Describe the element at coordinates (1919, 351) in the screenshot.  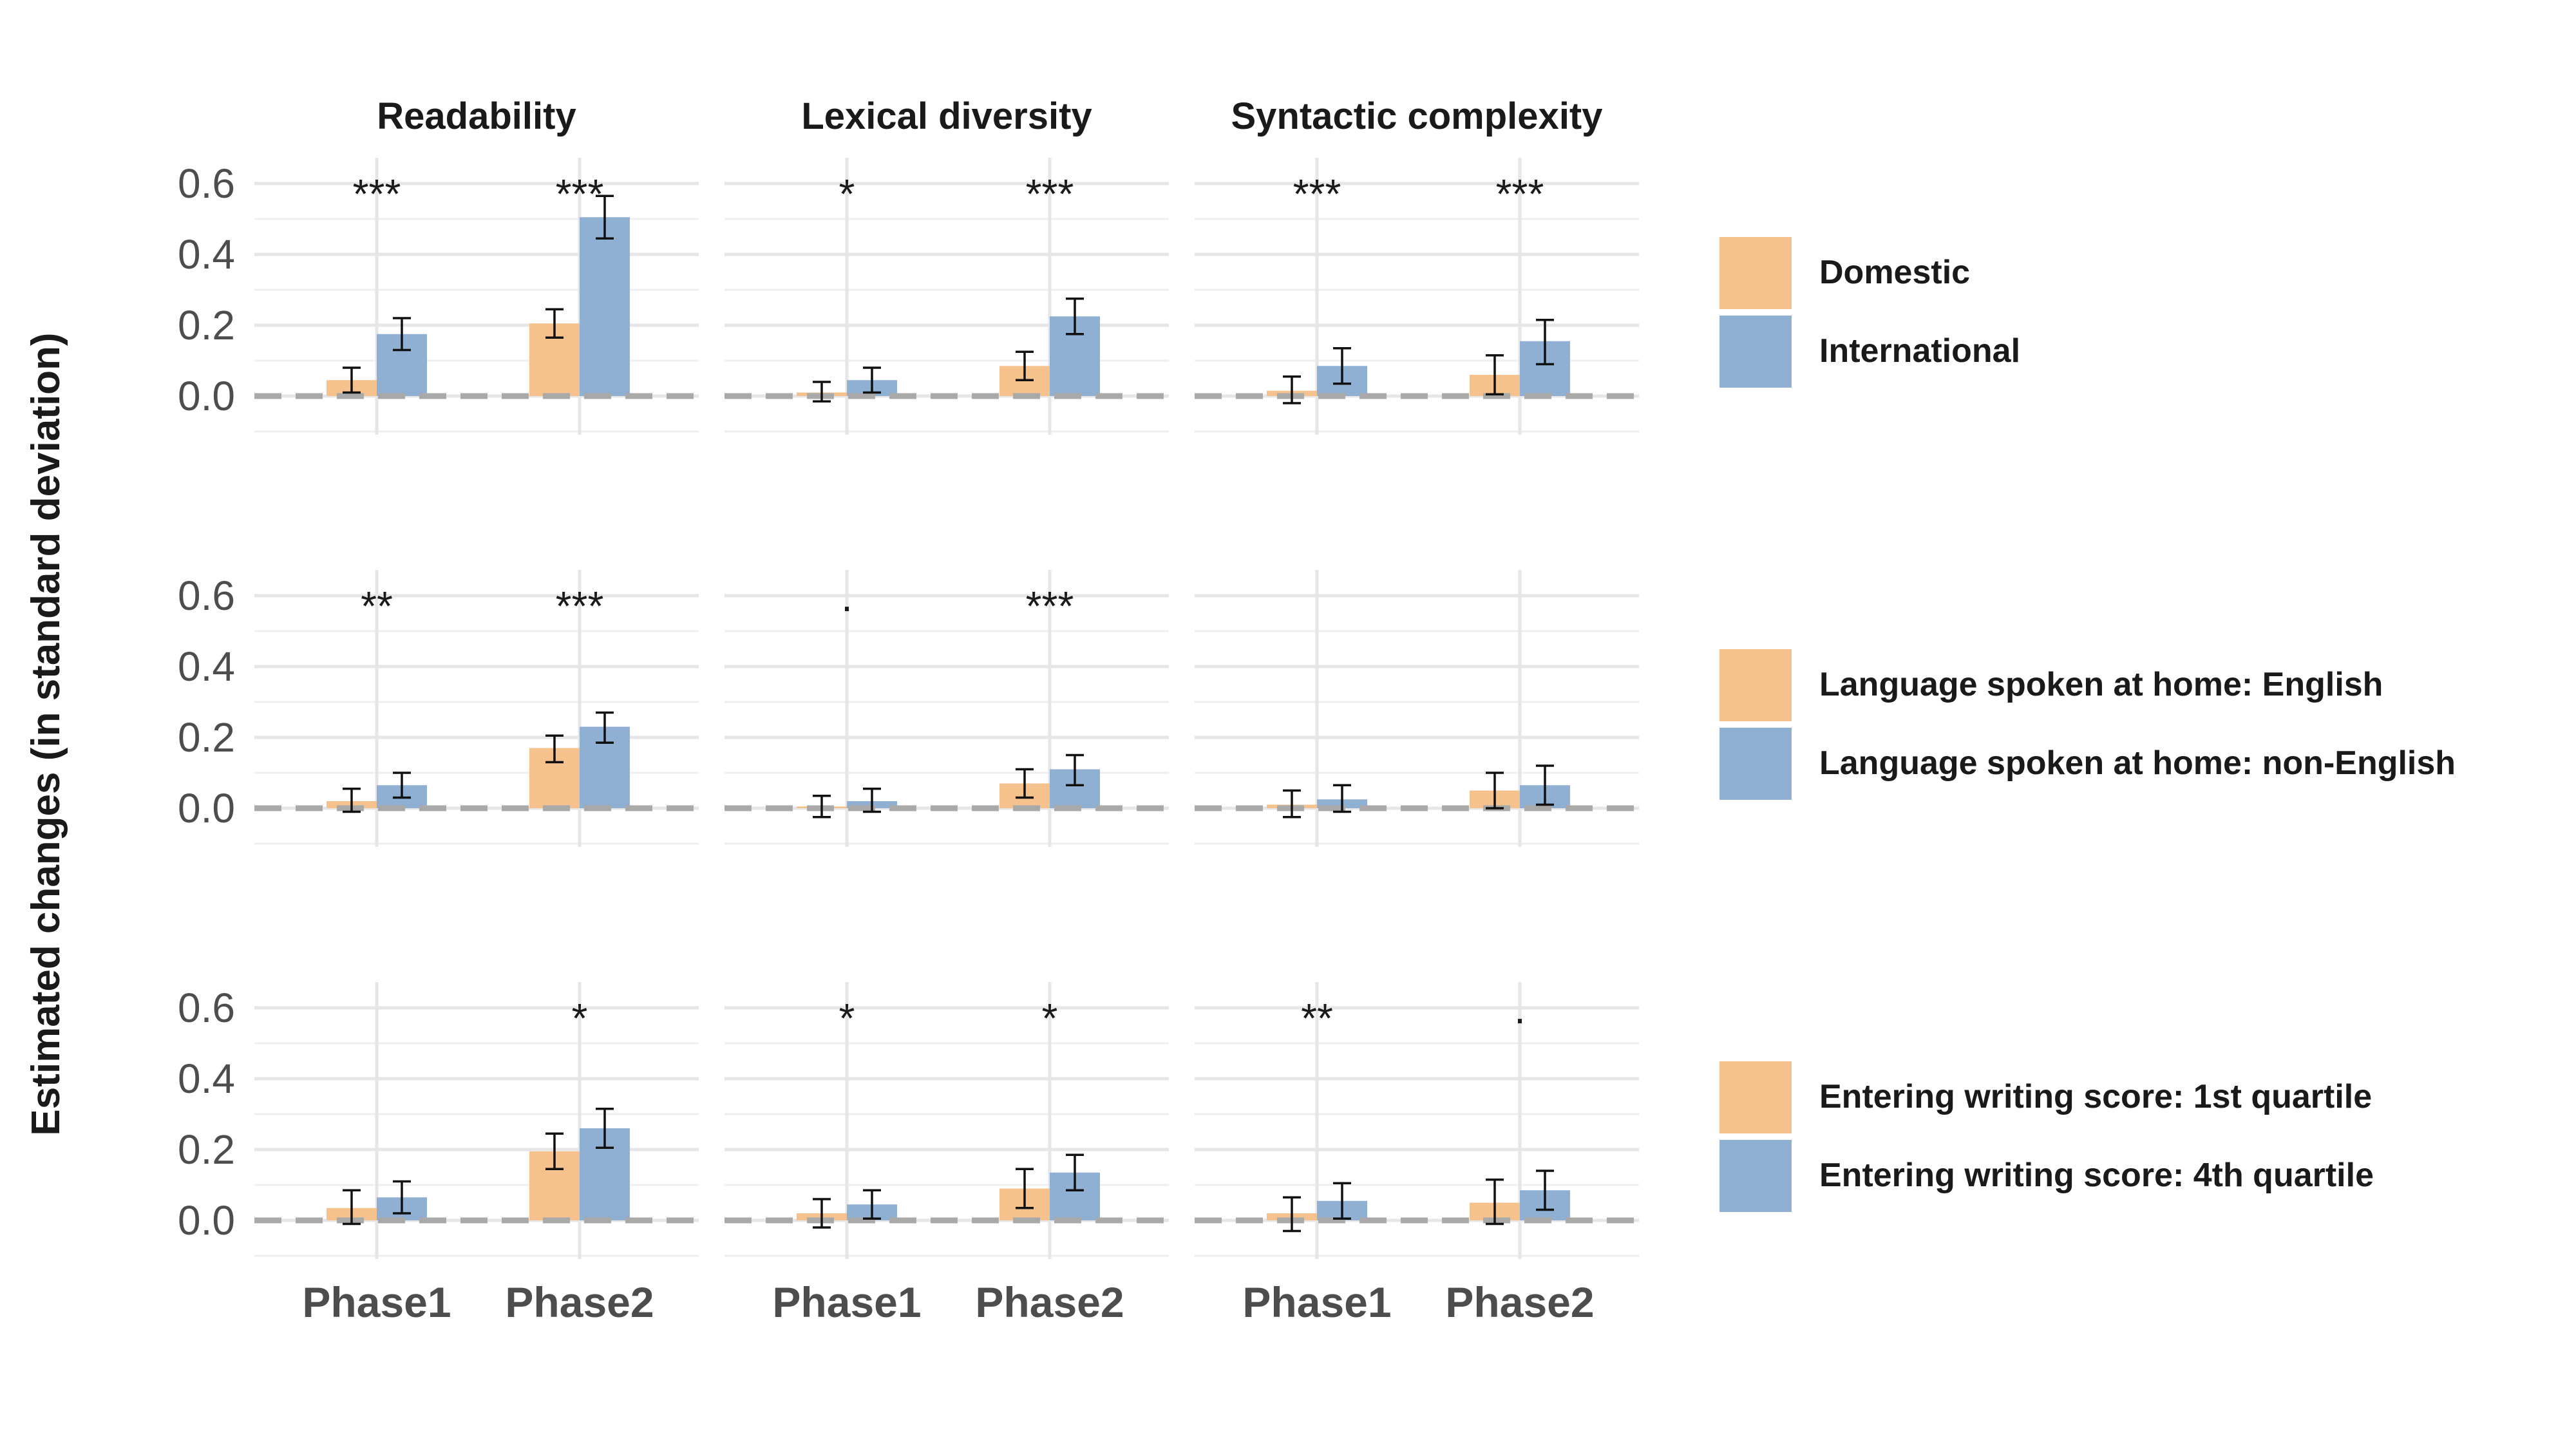
I see `legend-label: International` at that location.